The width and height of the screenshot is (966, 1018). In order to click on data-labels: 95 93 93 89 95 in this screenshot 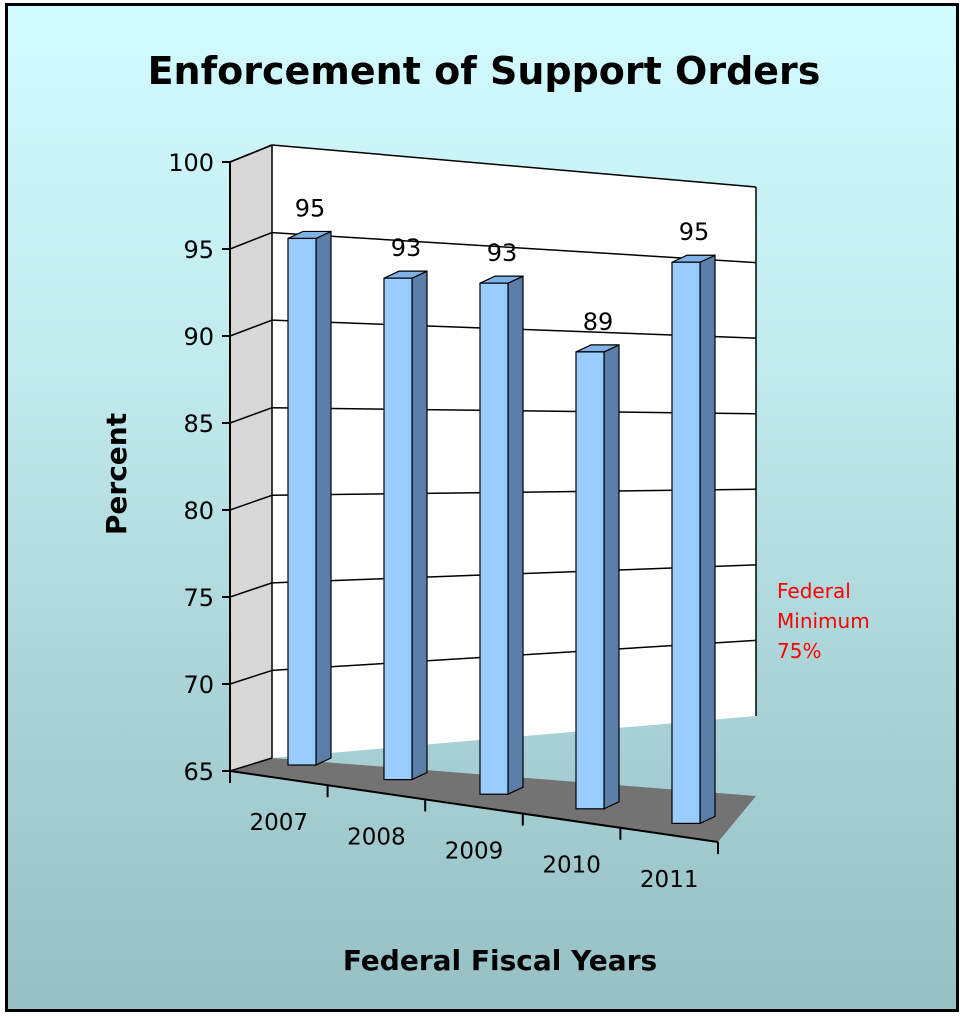, I will do `click(502, 264)`.